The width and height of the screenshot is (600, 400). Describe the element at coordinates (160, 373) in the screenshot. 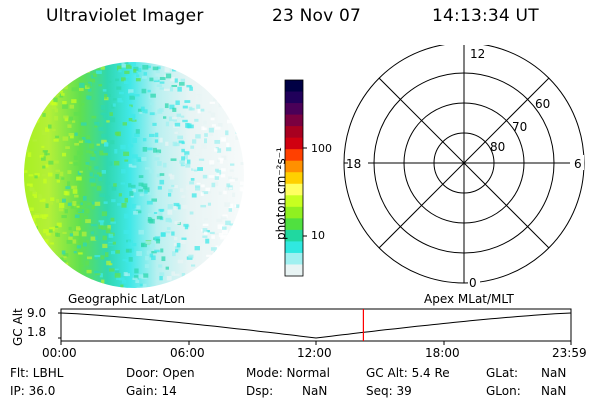

I see `door-readout: Door: Open` at that location.